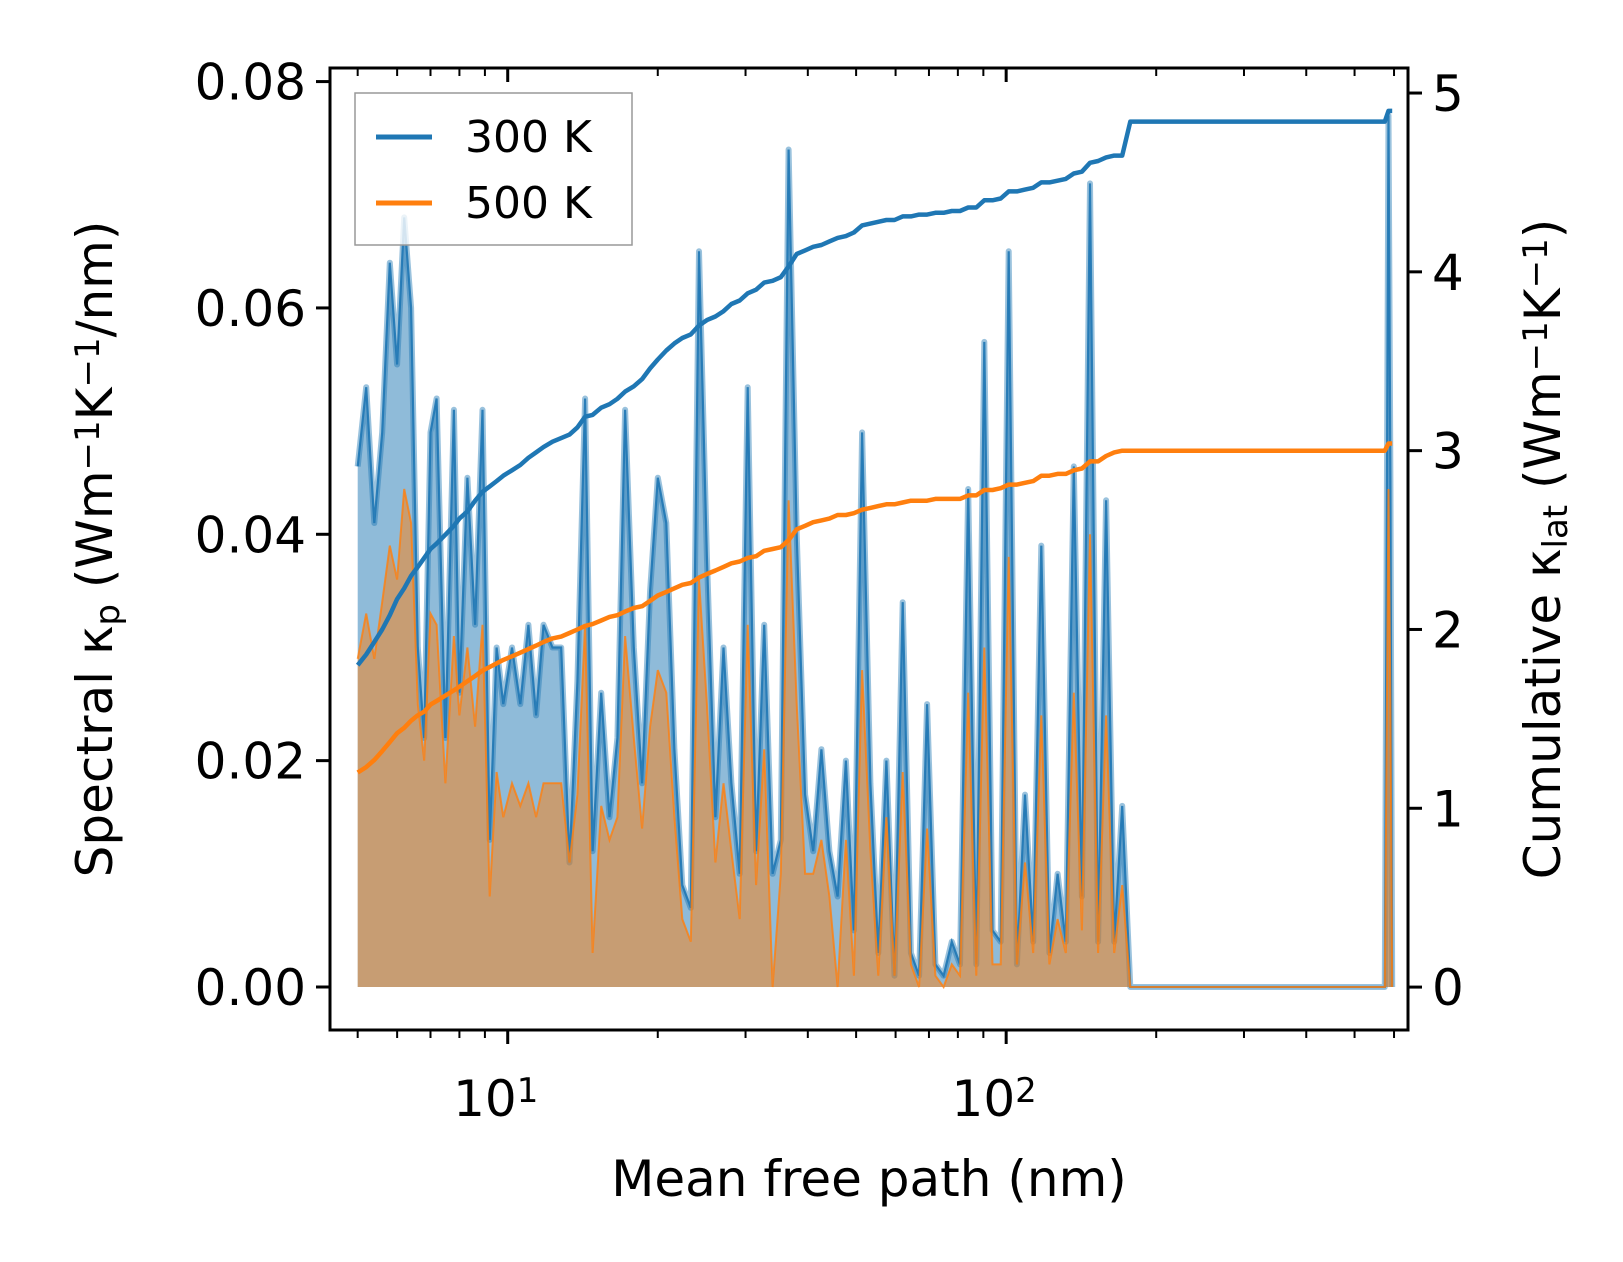 The height and width of the screenshot is (1262, 1623). Describe the element at coordinates (529, 137) in the screenshot. I see `legend-label-0: 300 K` at that location.